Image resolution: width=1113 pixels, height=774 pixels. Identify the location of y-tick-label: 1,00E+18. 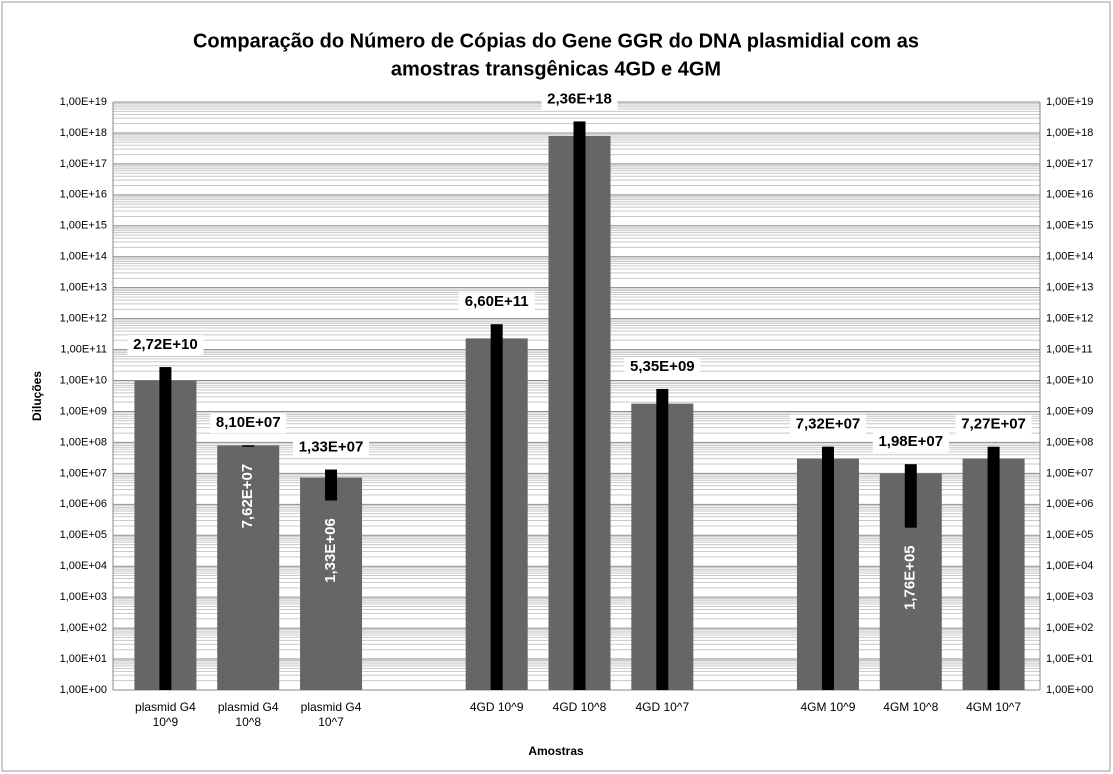
(83, 133).